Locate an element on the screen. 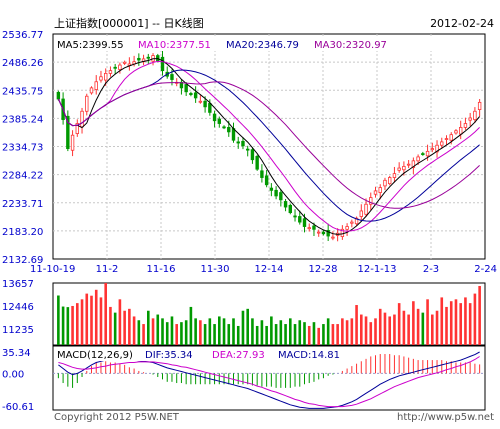 The height and width of the screenshot is (429, 500). dea-line is located at coordinates (269, 382).